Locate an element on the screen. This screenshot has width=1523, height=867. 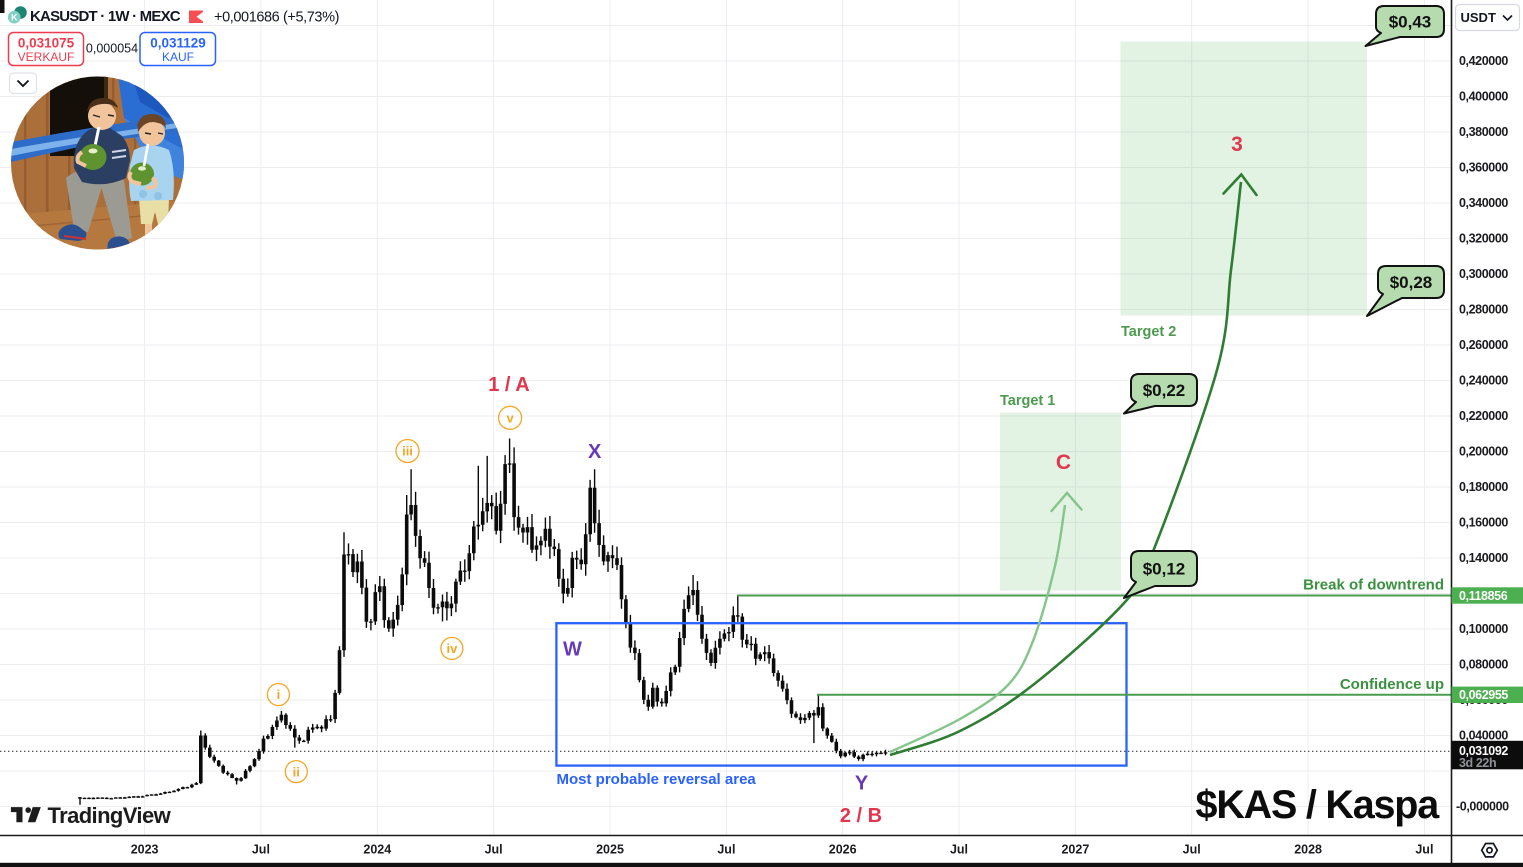
svg-text: 0,100000 is located at coordinates (1483, 629).